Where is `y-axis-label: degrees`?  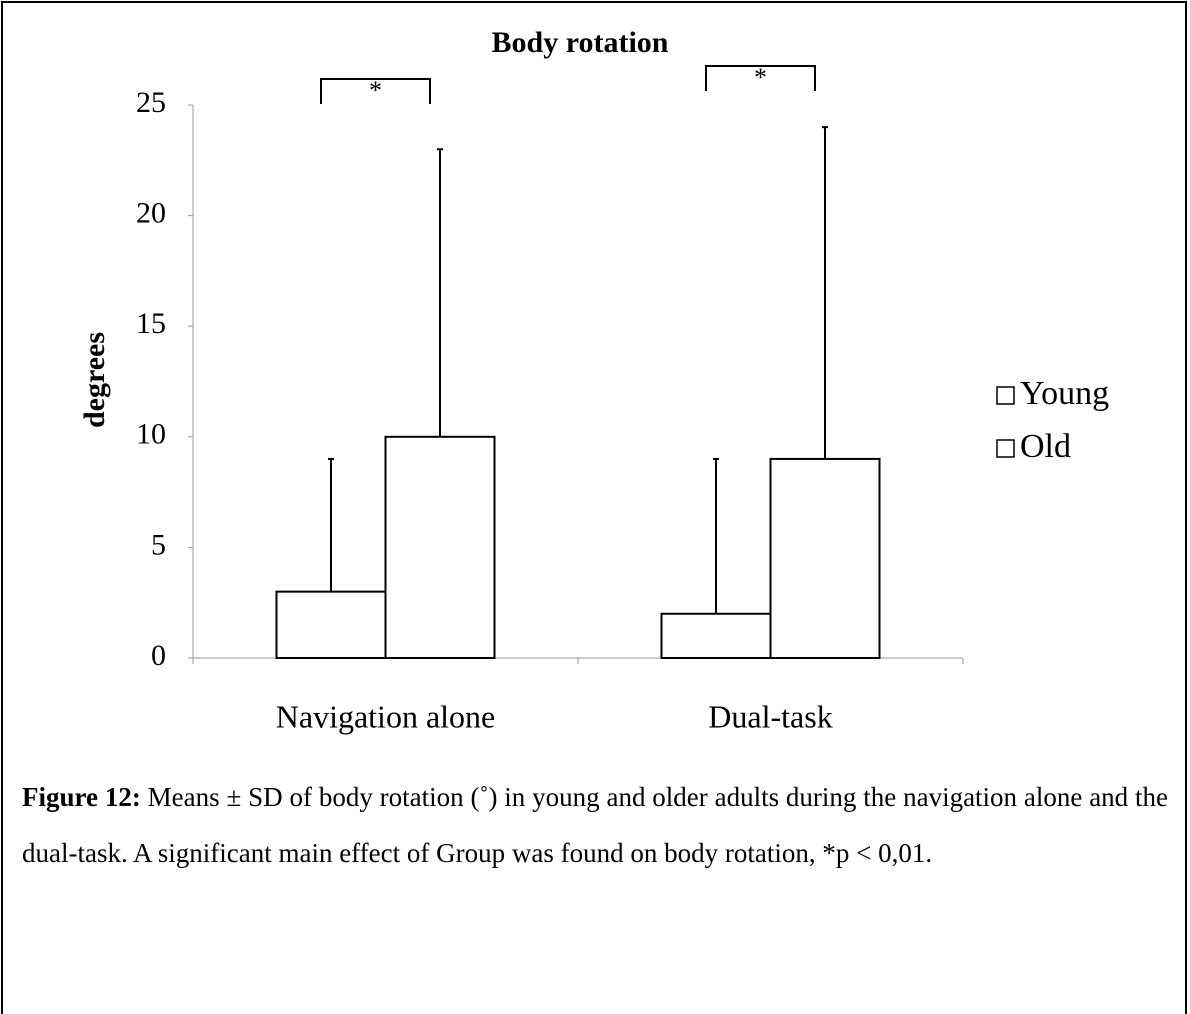 y-axis-label: degrees is located at coordinates (94, 380).